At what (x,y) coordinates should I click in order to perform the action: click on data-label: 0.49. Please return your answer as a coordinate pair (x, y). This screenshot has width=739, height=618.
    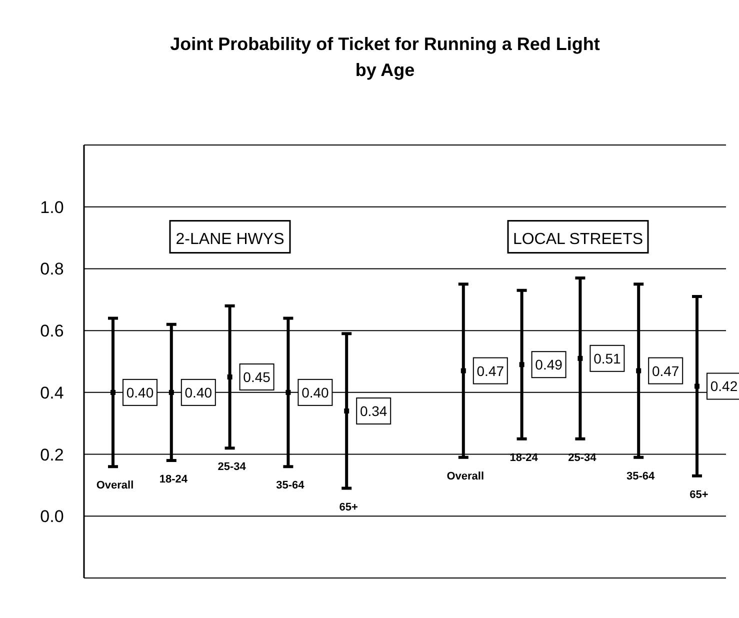
    Looking at the image, I should click on (549, 364).